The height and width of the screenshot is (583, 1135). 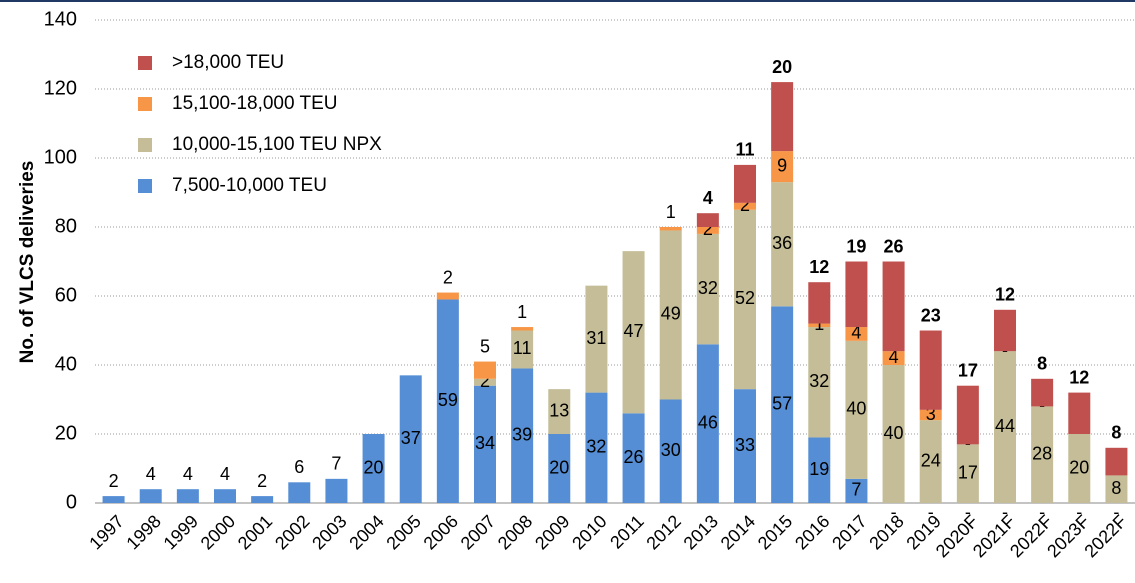 I want to click on legend-label: 7,500-10,000 TEU, so click(x=249, y=185).